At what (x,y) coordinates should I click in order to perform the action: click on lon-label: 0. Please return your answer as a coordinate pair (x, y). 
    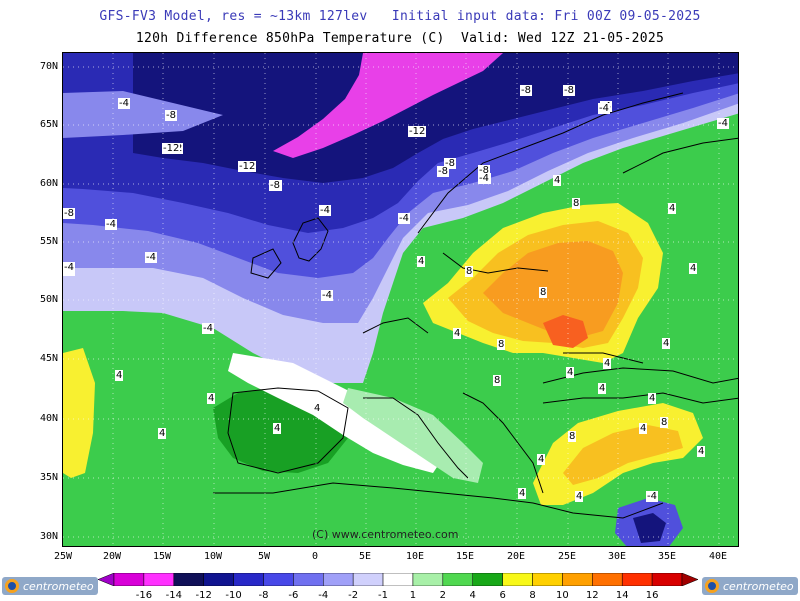
    Looking at the image, I should click on (315, 556).